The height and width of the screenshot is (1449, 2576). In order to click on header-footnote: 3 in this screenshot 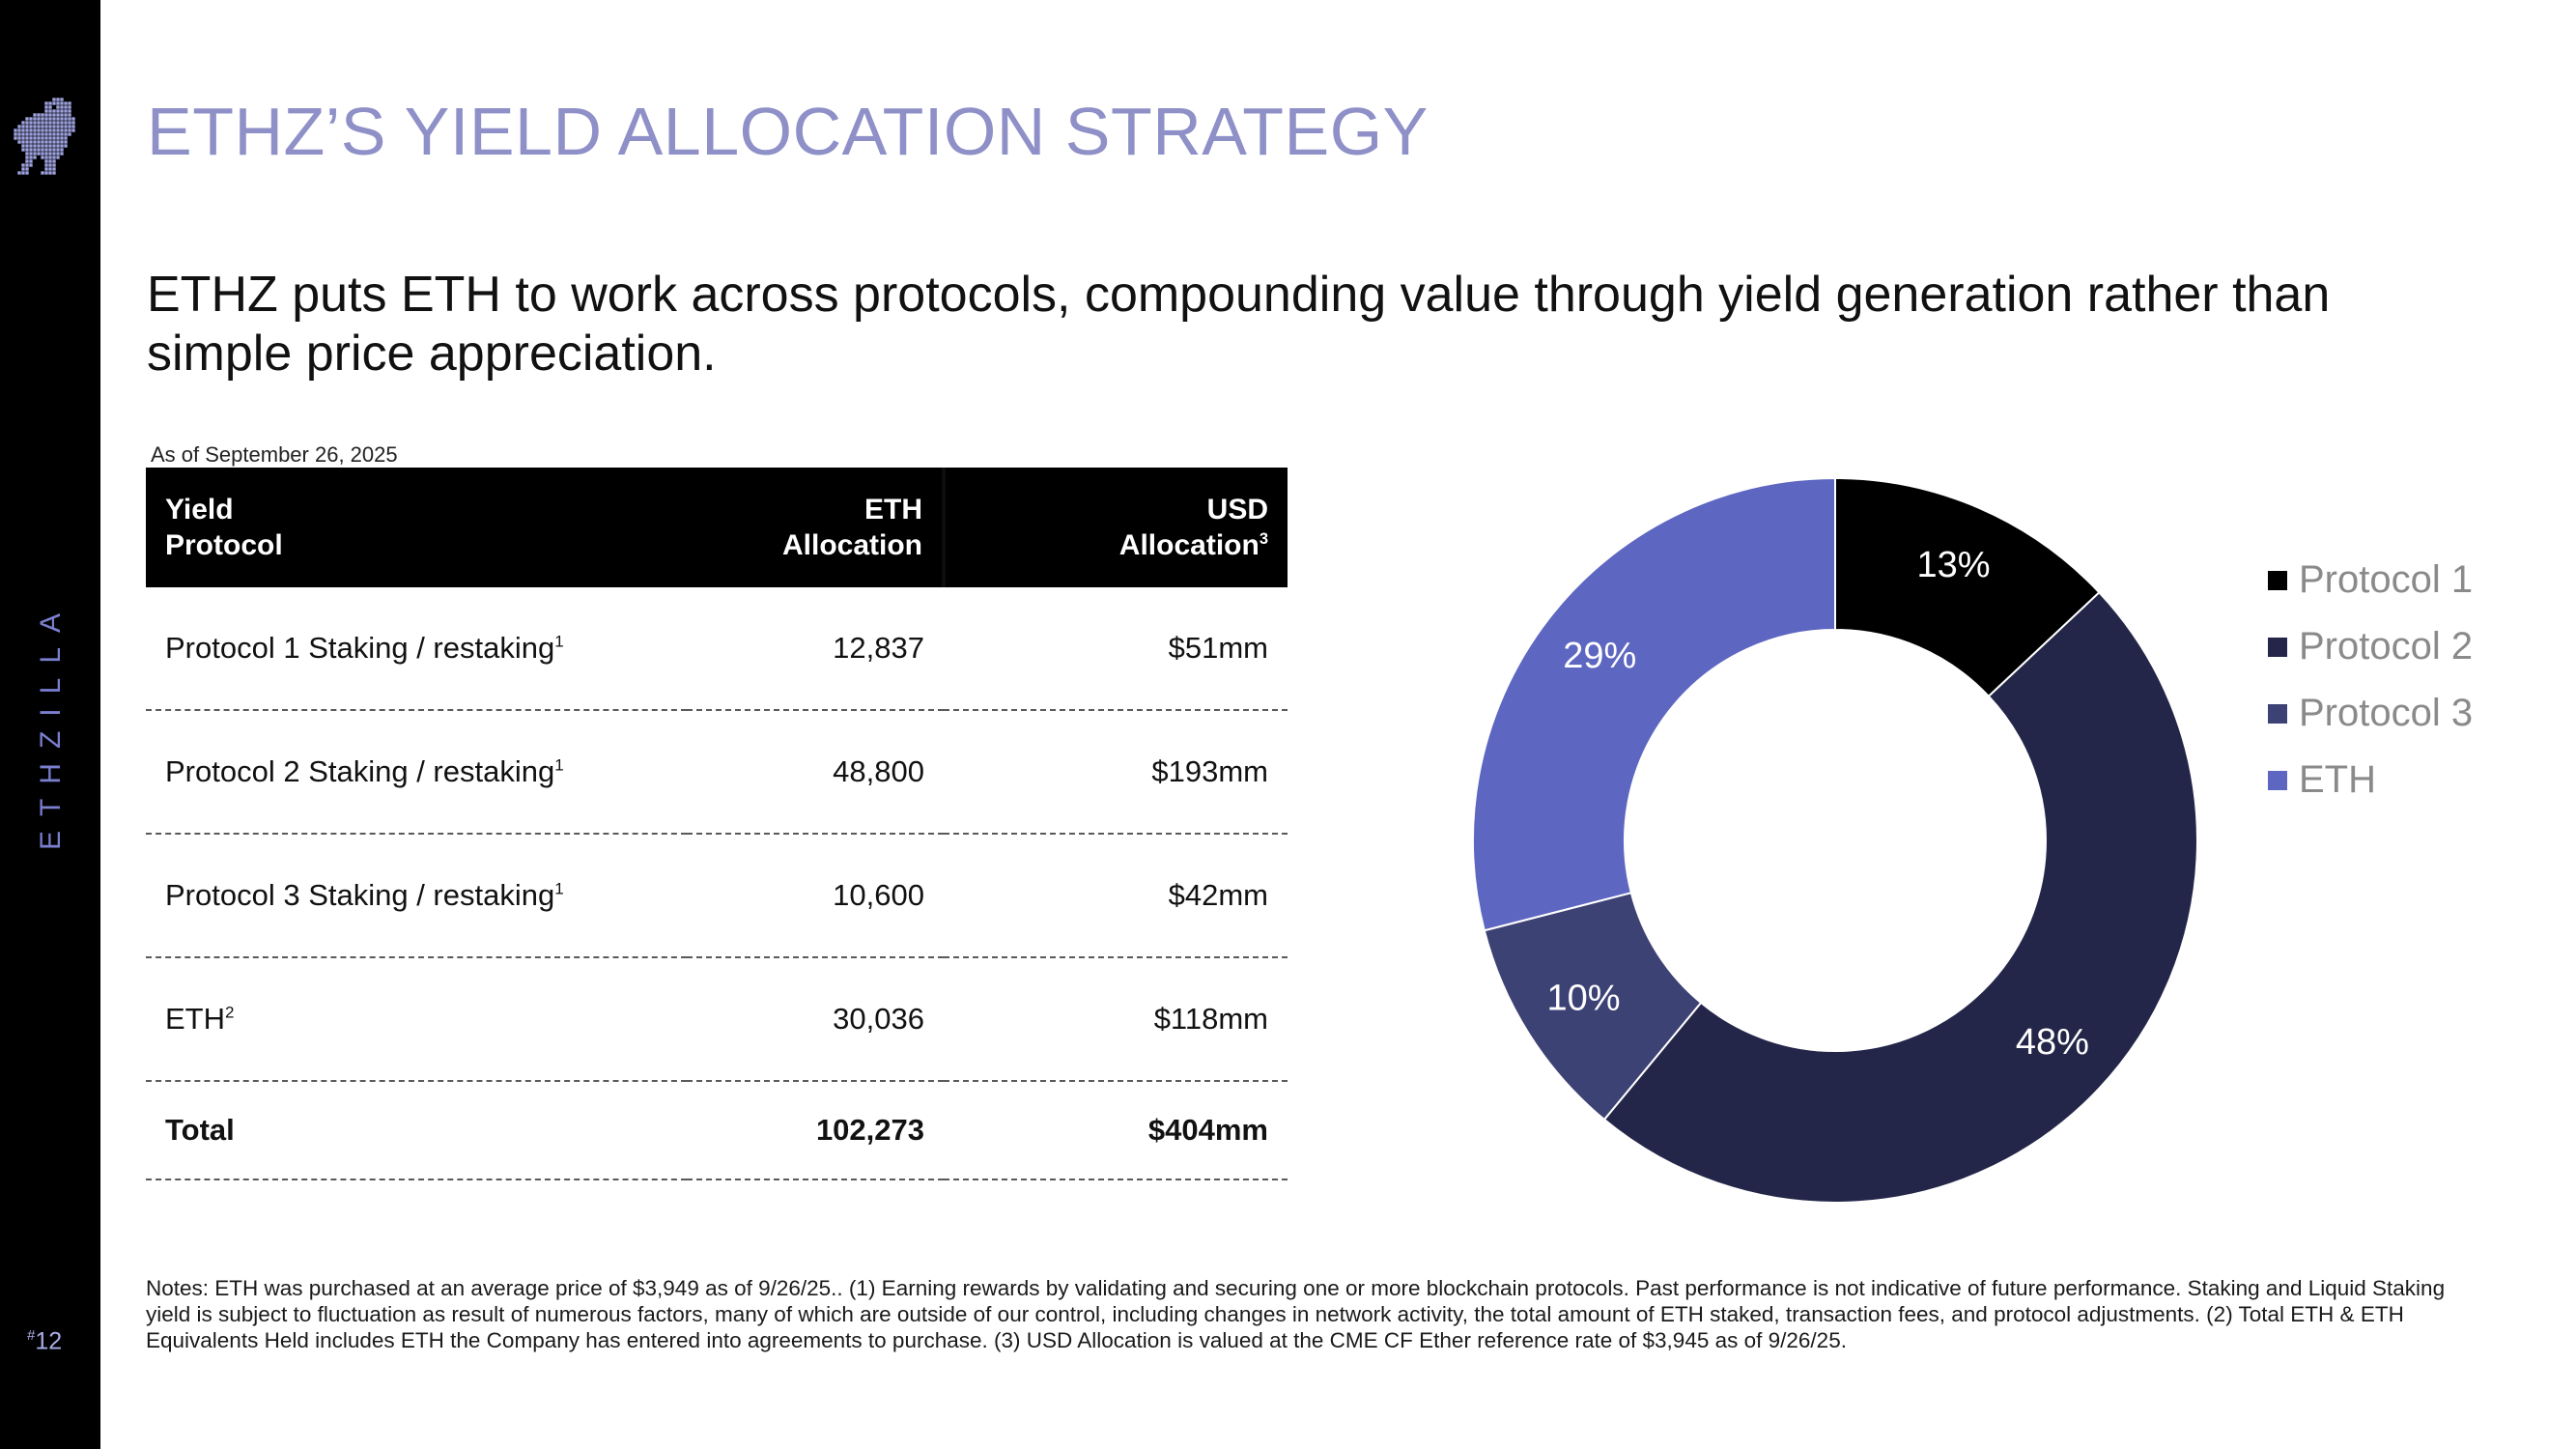, I will do `click(1263, 539)`.